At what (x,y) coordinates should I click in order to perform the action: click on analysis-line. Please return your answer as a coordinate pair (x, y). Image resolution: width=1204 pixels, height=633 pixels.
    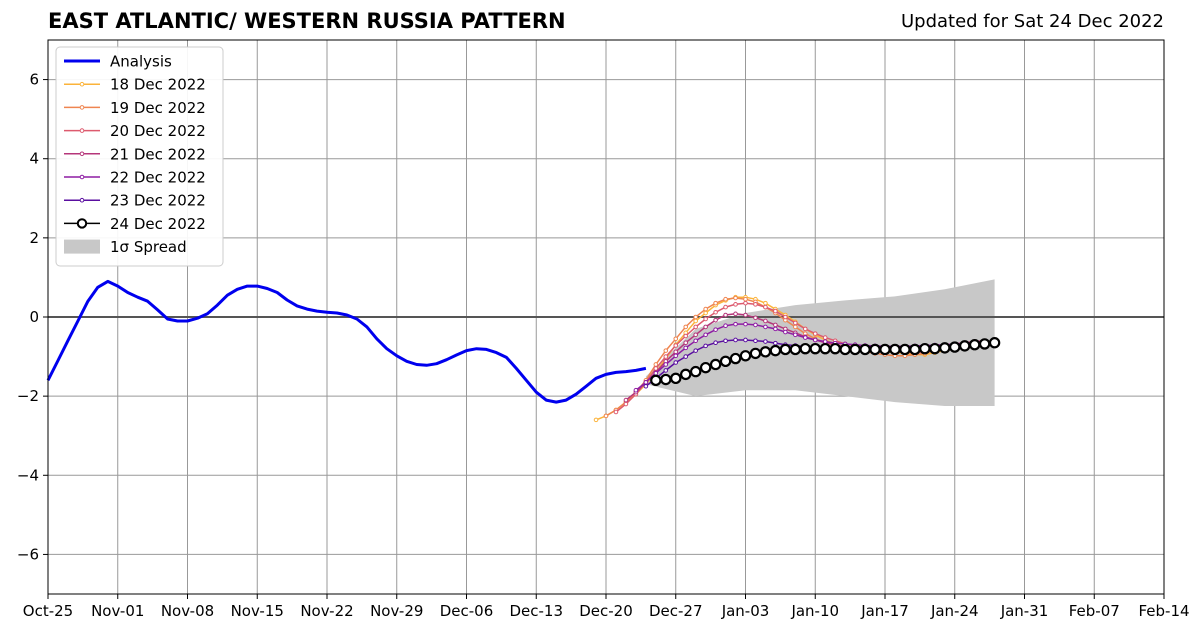
    Looking at the image, I should click on (346, 341).